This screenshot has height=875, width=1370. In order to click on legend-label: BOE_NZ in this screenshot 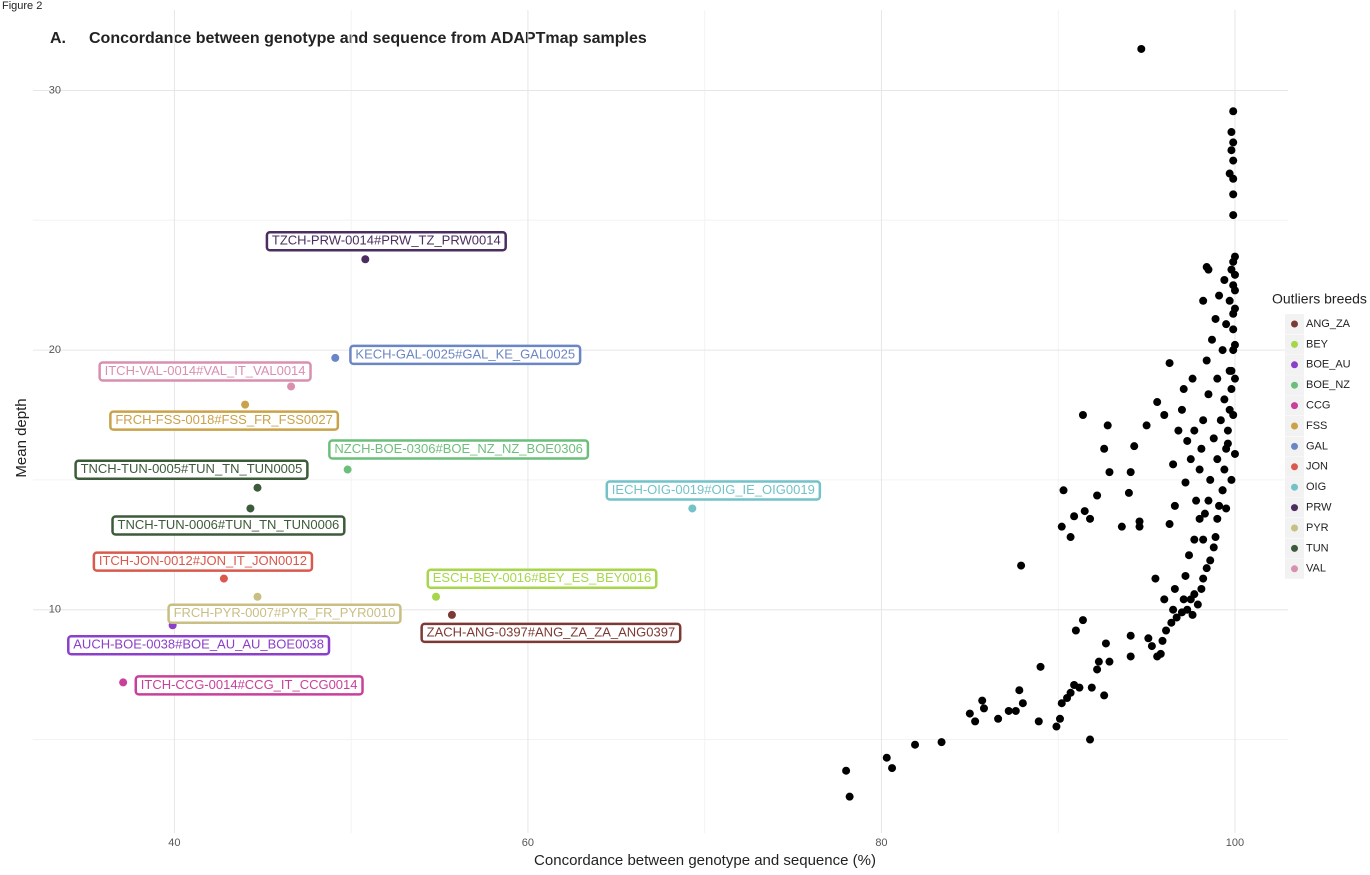, I will do `click(1328, 385)`.